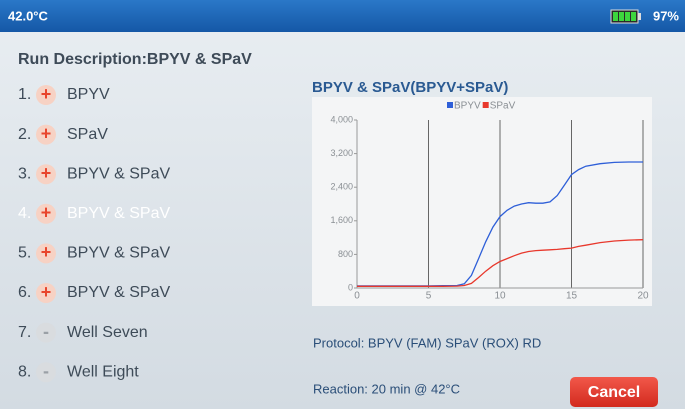 Image resolution: width=685 pixels, height=409 pixels. Describe the element at coordinates (24, 332) in the screenshot. I see `well-number: 7.` at that location.